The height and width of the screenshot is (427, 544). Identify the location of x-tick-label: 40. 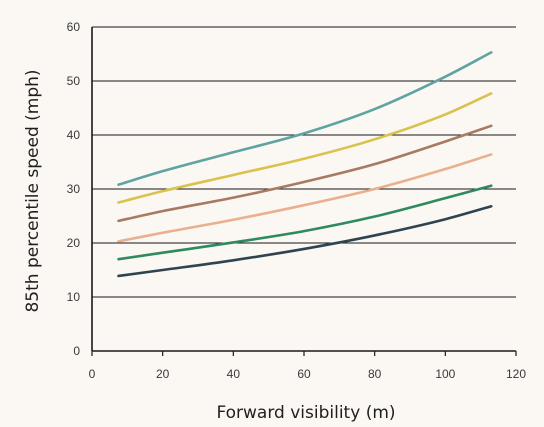
(234, 374).